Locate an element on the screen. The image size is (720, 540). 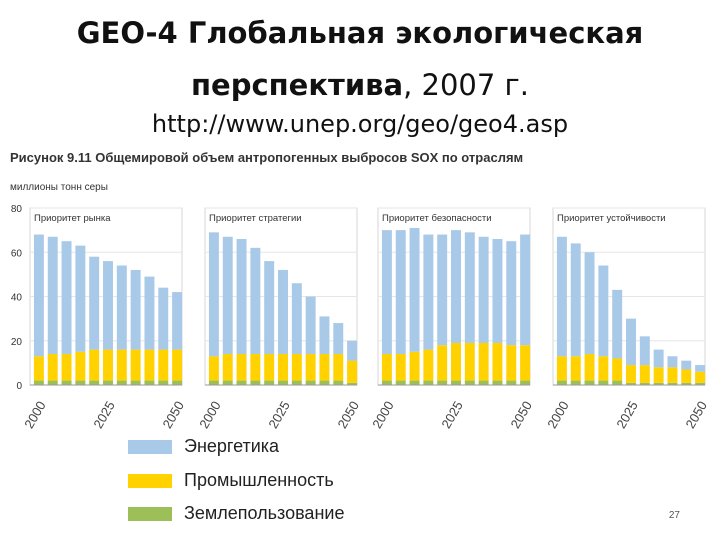
legend-swatch-industry is located at coordinates (150, 481).